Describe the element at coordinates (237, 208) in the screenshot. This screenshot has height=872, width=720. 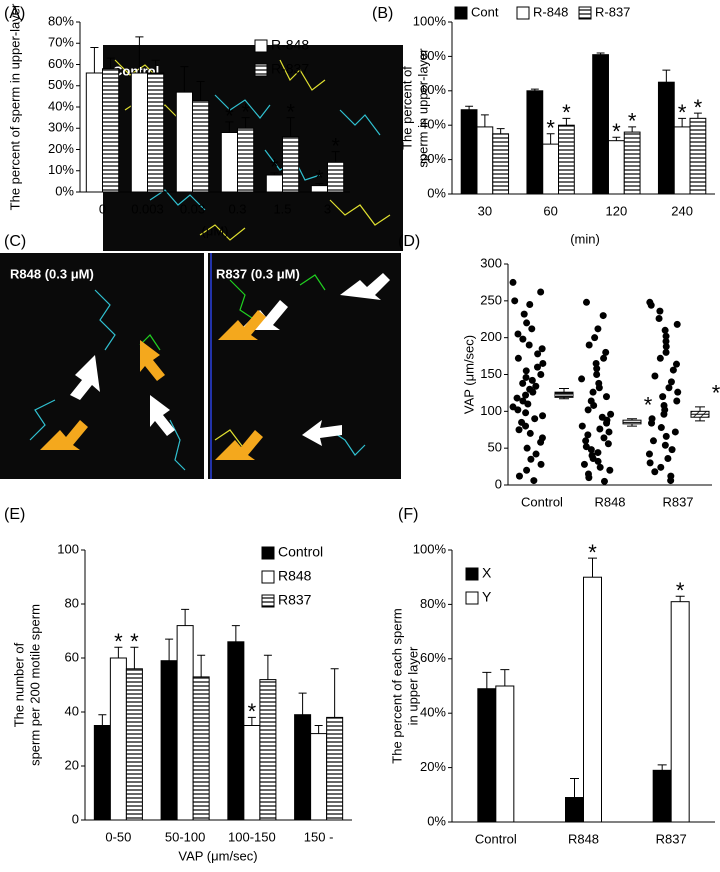
I see `x-tick-label: 0.3` at that location.